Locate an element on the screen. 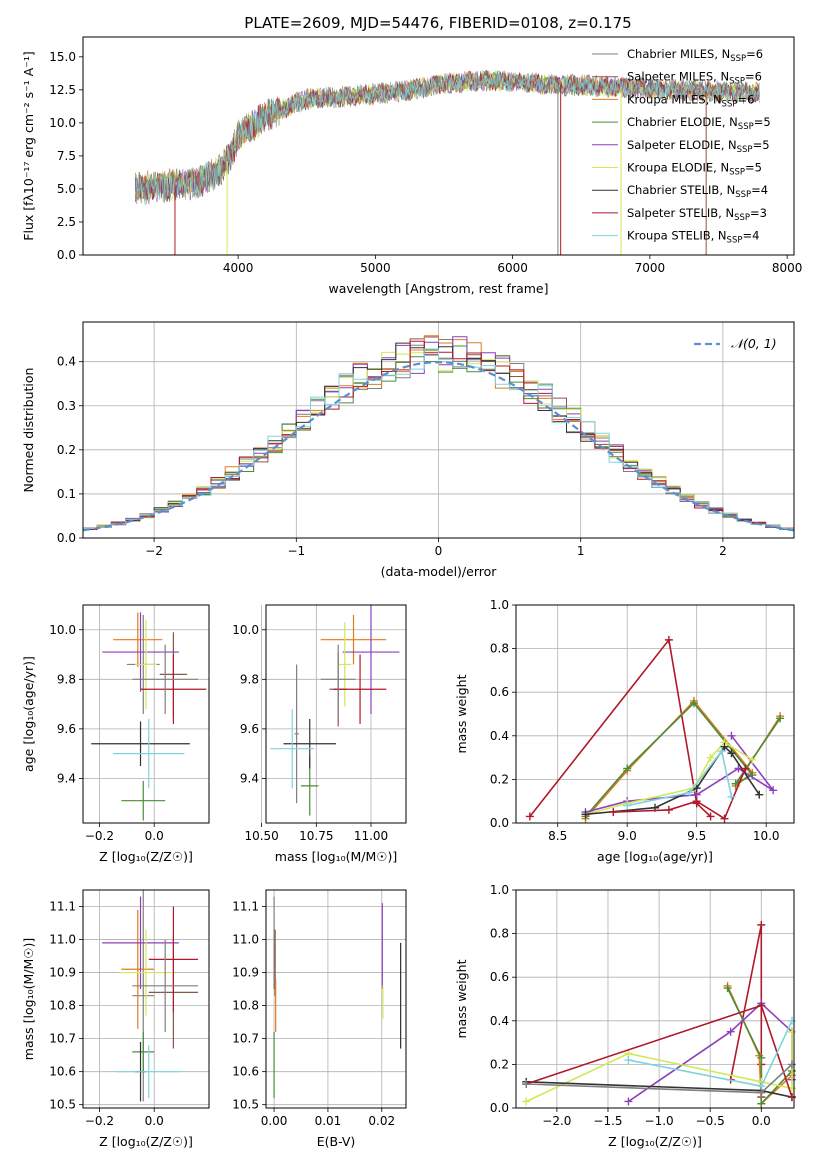 This screenshot has height=1170, width=819. y-tick-label: 11.0 is located at coordinates (62, 940).